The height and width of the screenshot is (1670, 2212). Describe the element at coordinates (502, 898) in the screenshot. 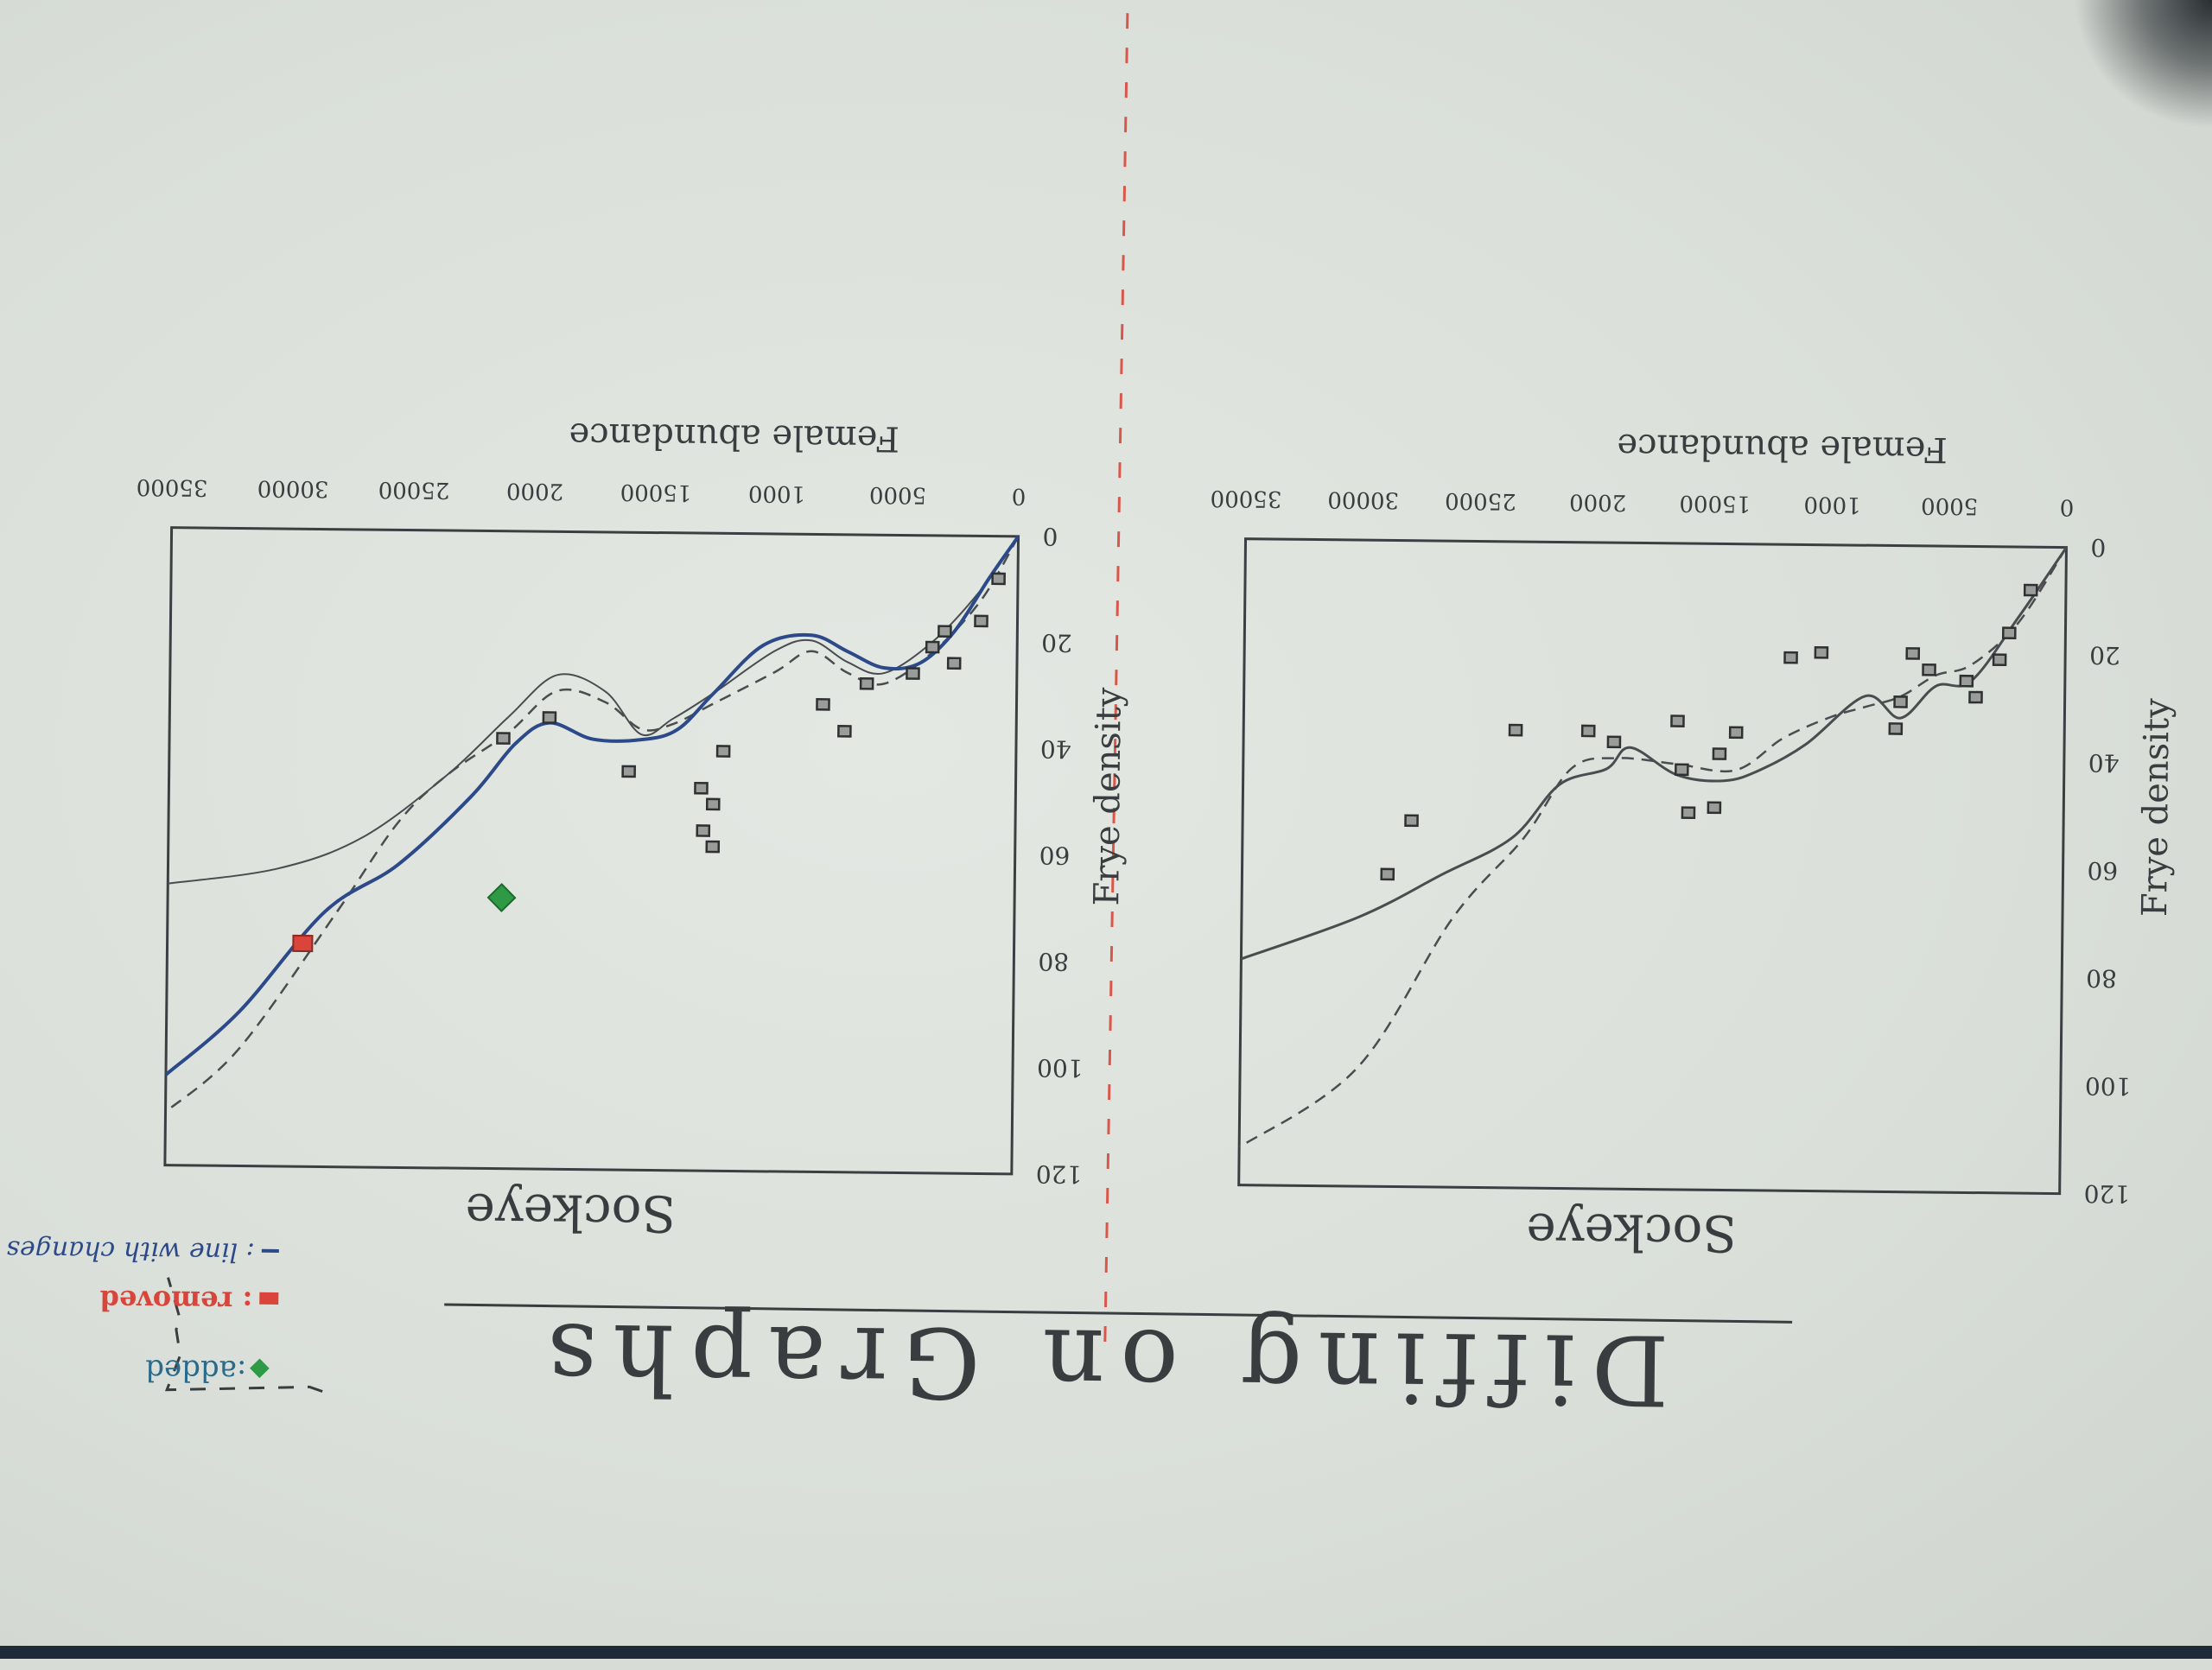

I see `added-point` at that location.